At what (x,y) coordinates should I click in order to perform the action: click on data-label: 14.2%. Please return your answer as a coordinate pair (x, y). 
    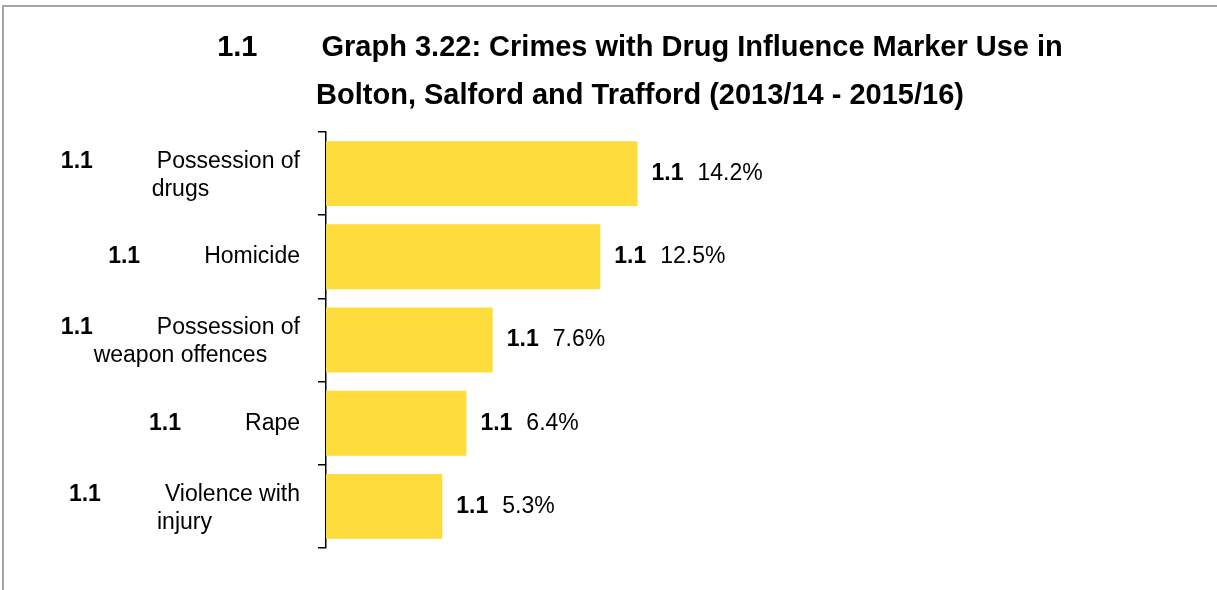
    Looking at the image, I should click on (730, 171).